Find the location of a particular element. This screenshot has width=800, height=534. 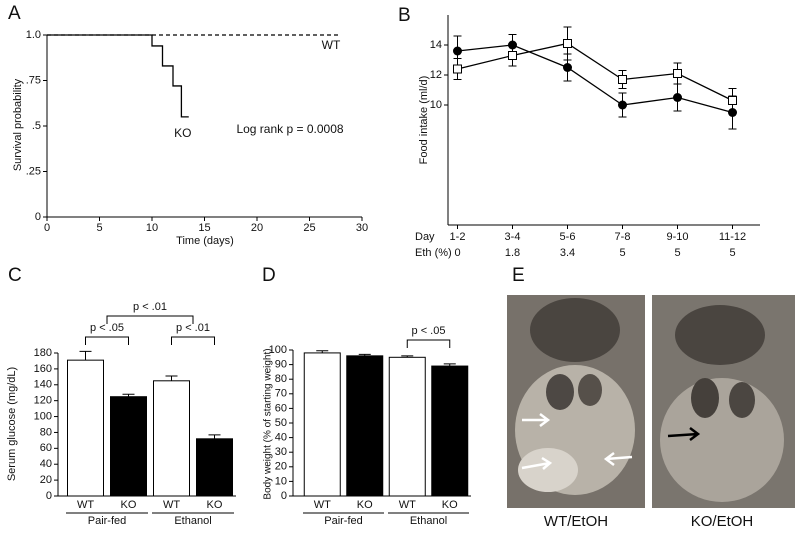

x-tick-label: 15 is located at coordinates (204, 228).